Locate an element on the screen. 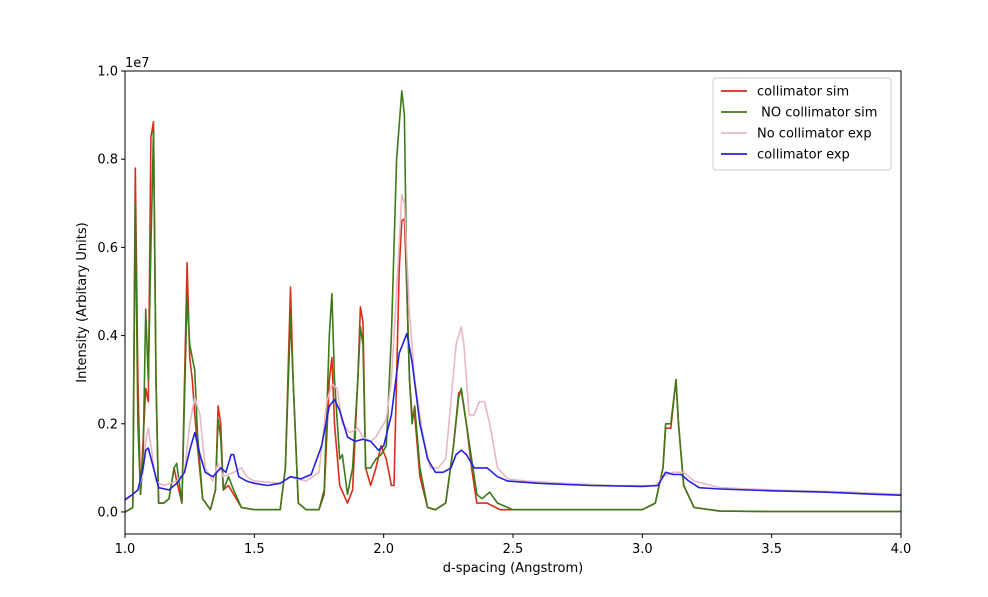 This screenshot has height=597, width=988. x-axis-label: d-spacing (Angstrom) is located at coordinates (513, 568).